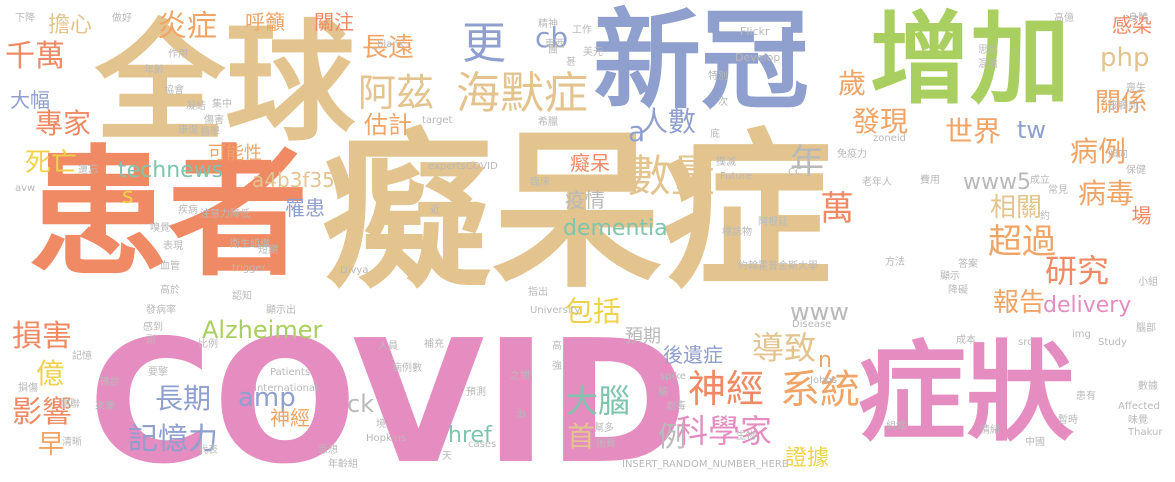 The image size is (1175, 482). I want to click on word-small-116: 東西, so click(555, 44).